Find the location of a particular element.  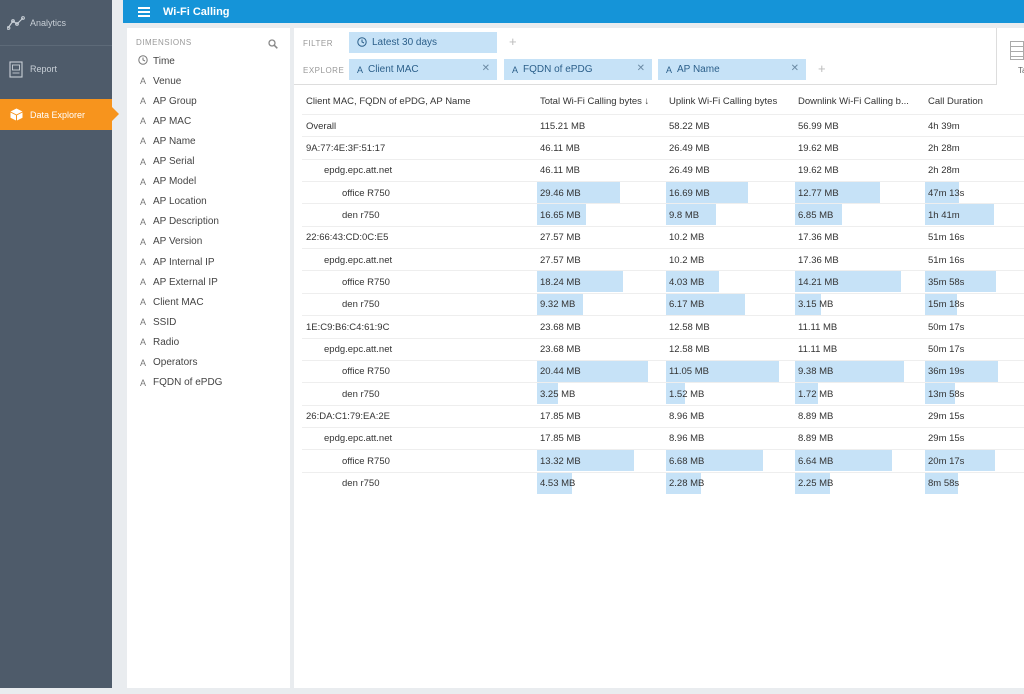

cell-value: 29.46 MB is located at coordinates (560, 193).